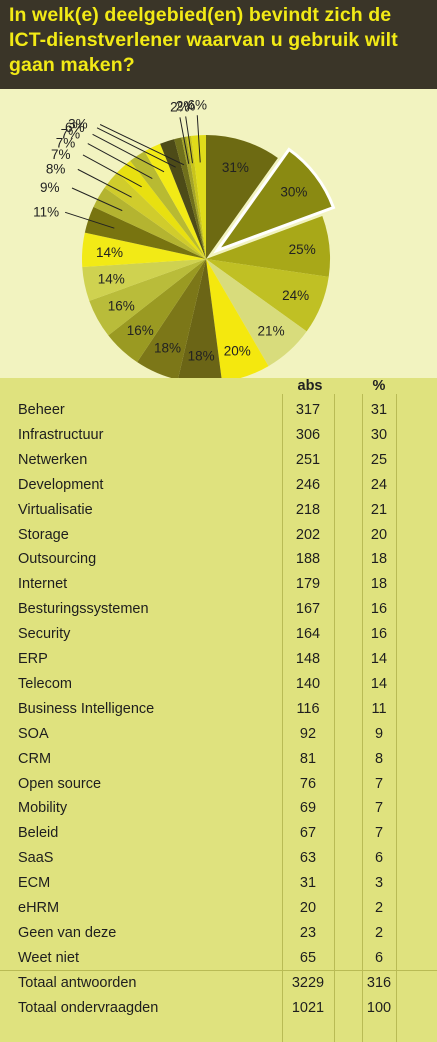 Image resolution: width=437 pixels, height=1042 pixels. Describe the element at coordinates (379, 609) in the screenshot. I see `row-percent-value: 16` at that location.